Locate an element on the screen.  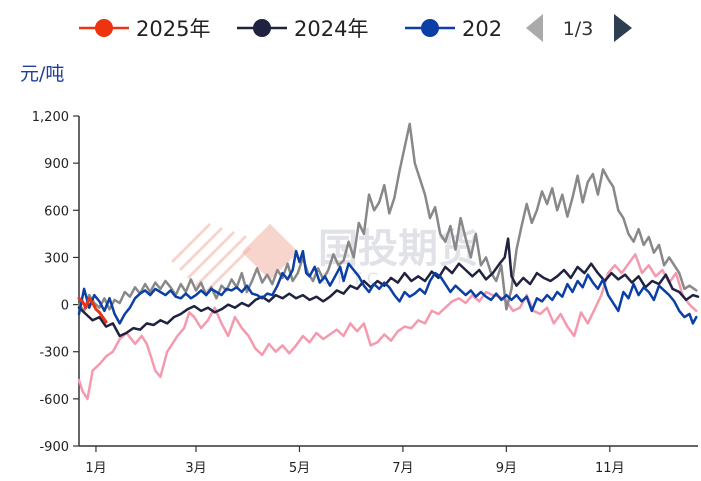
pager-prev-arrow-icon is located at coordinates (534, 28).